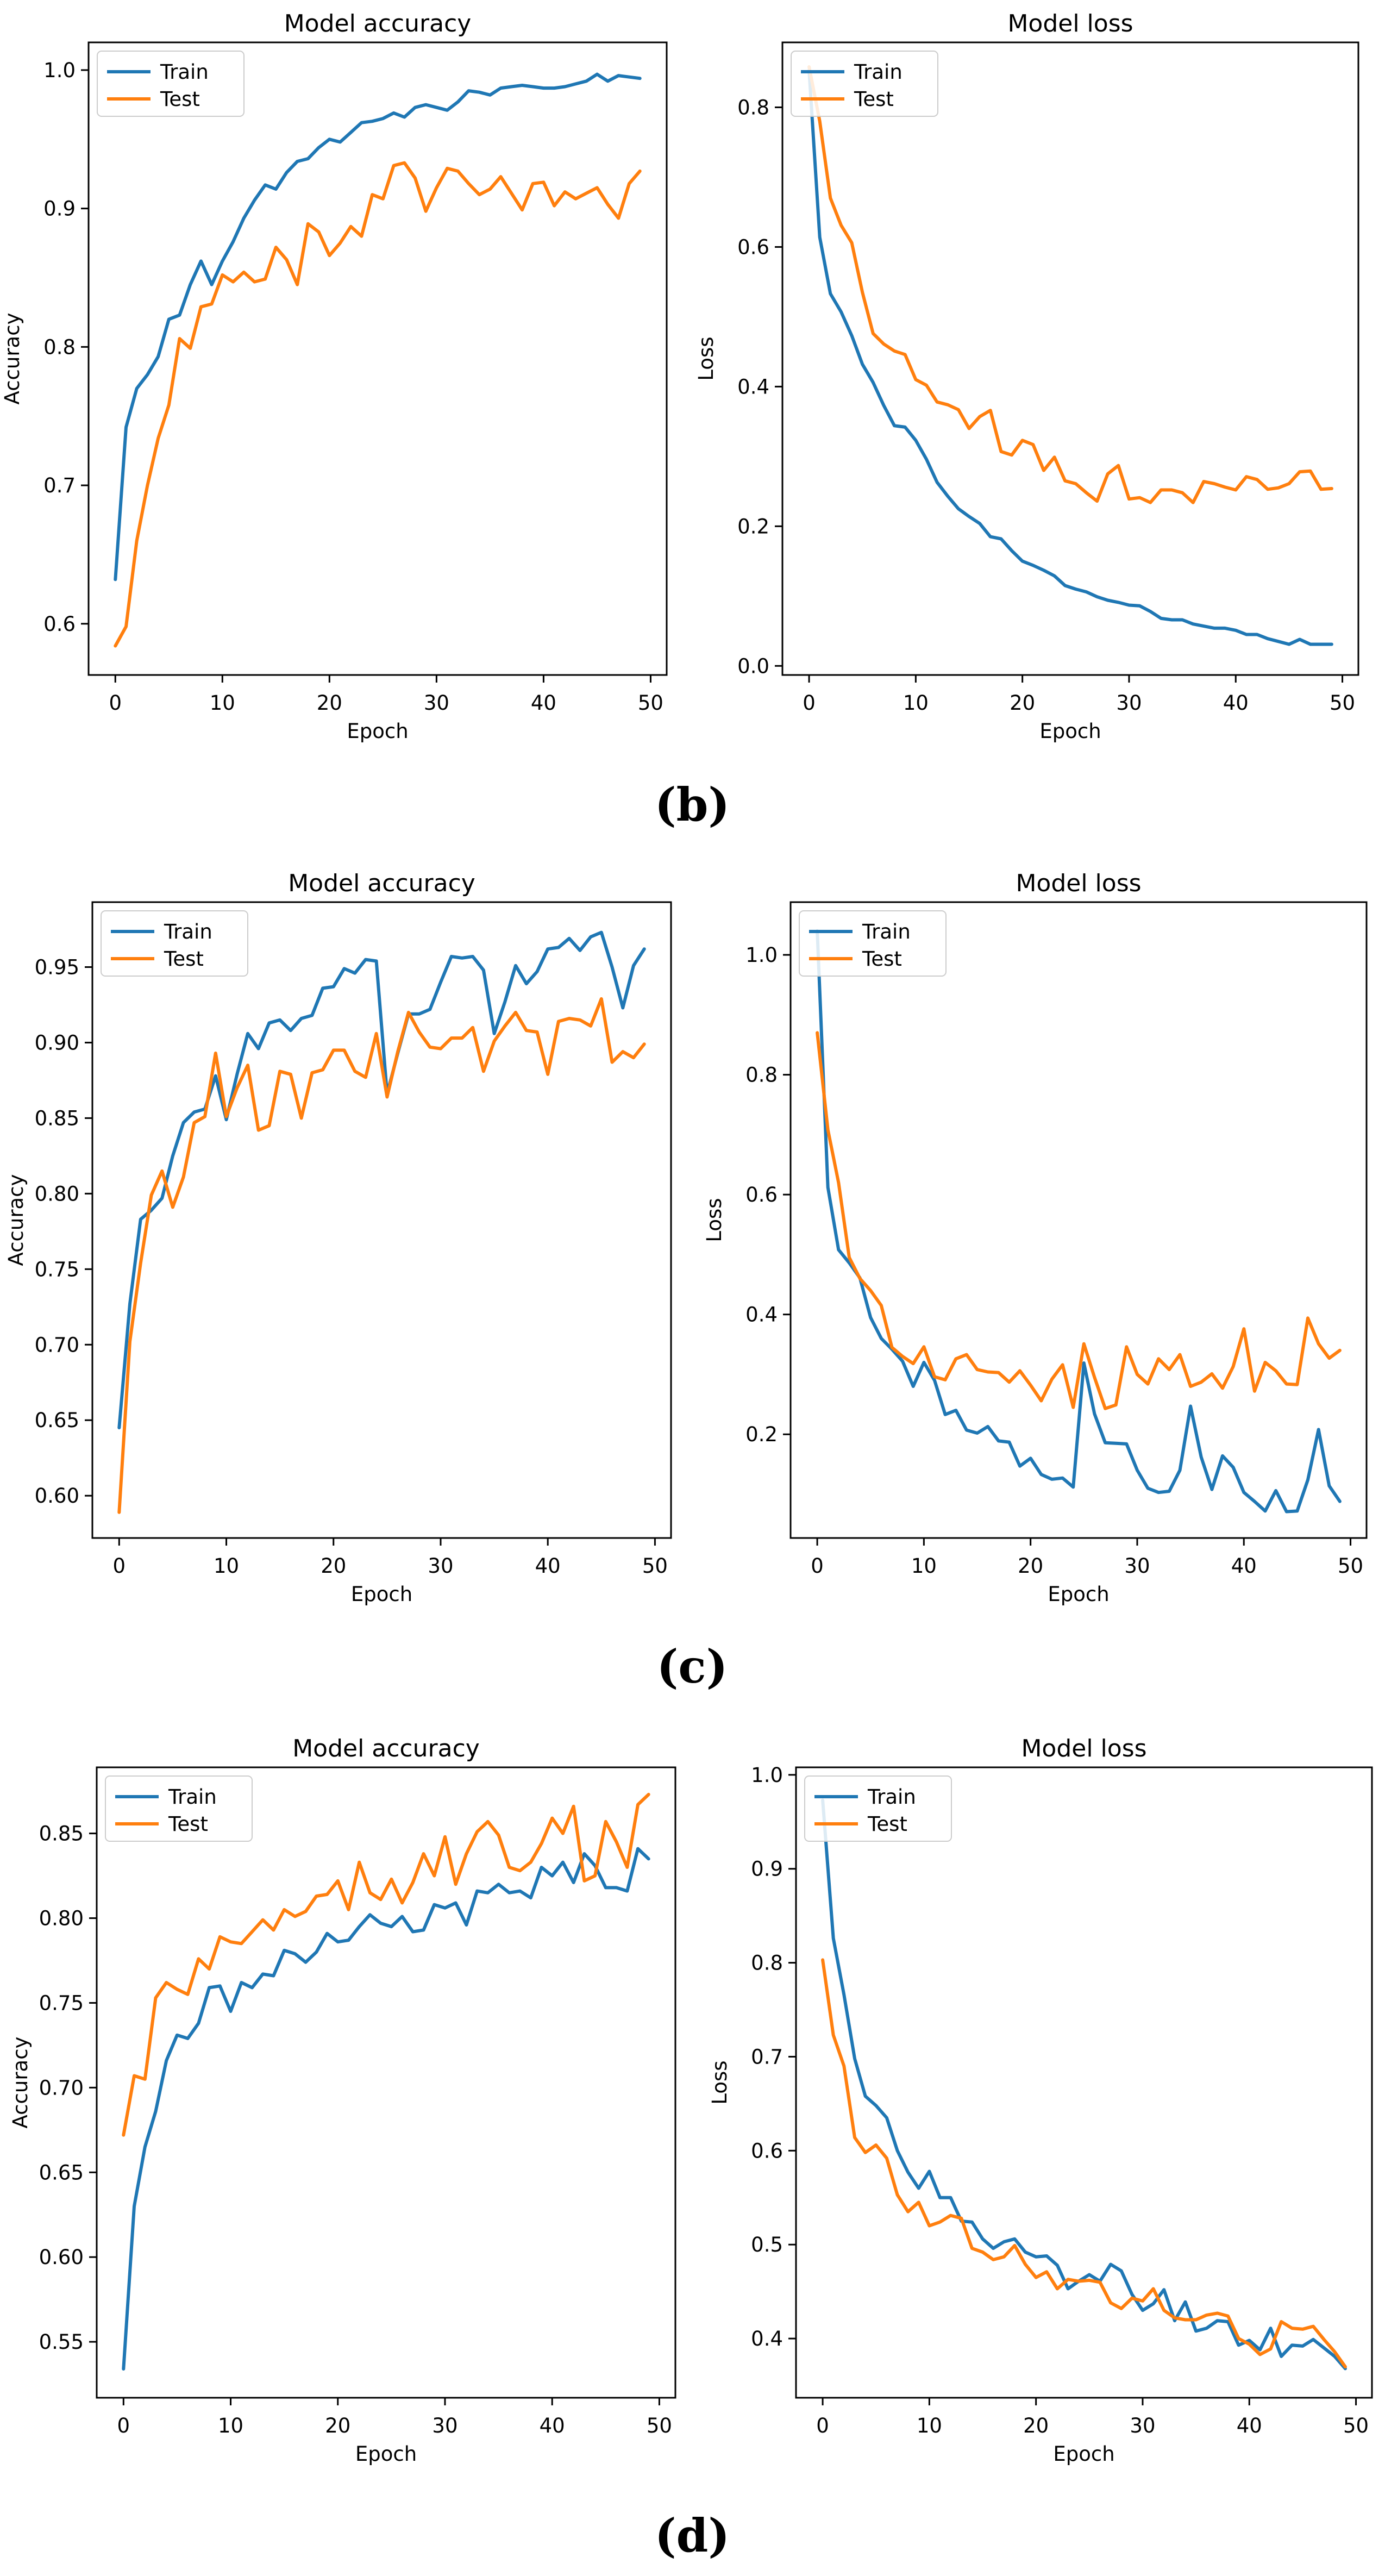 This screenshot has width=1385, height=2576. What do you see at coordinates (59, 209) in the screenshot?
I see `y-tick-label: 0.9` at bounding box center [59, 209].